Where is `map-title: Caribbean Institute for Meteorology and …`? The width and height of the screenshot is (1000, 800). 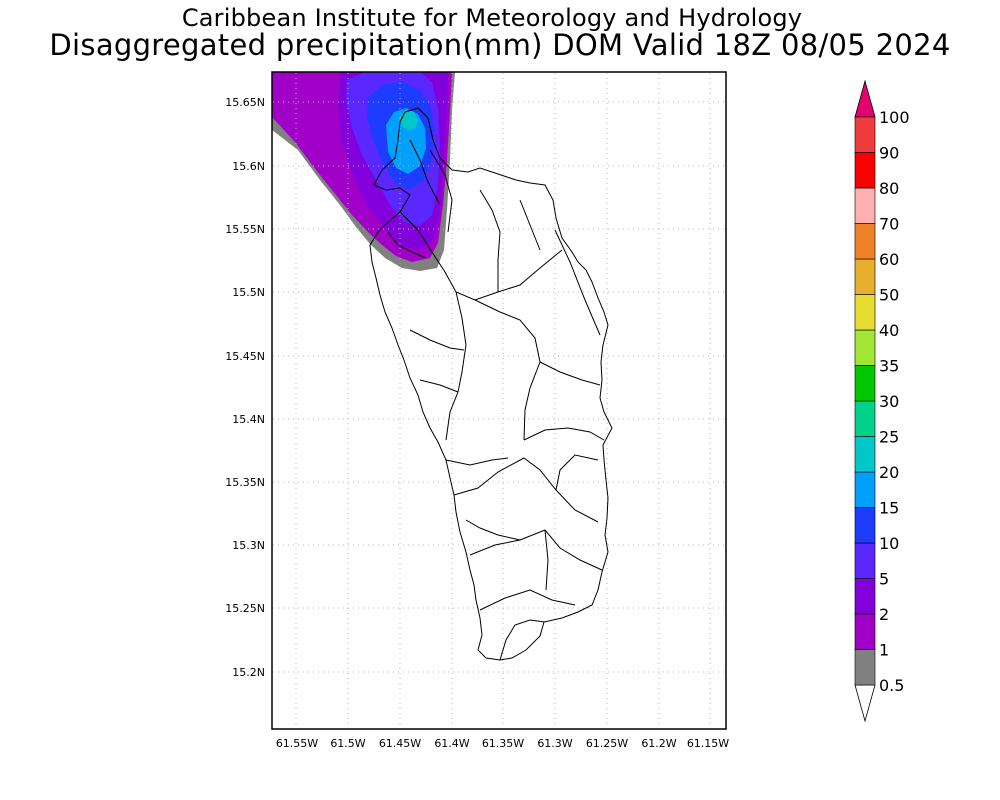
map-title: Caribbean Institute for Meteorology and … is located at coordinates (492, 18).